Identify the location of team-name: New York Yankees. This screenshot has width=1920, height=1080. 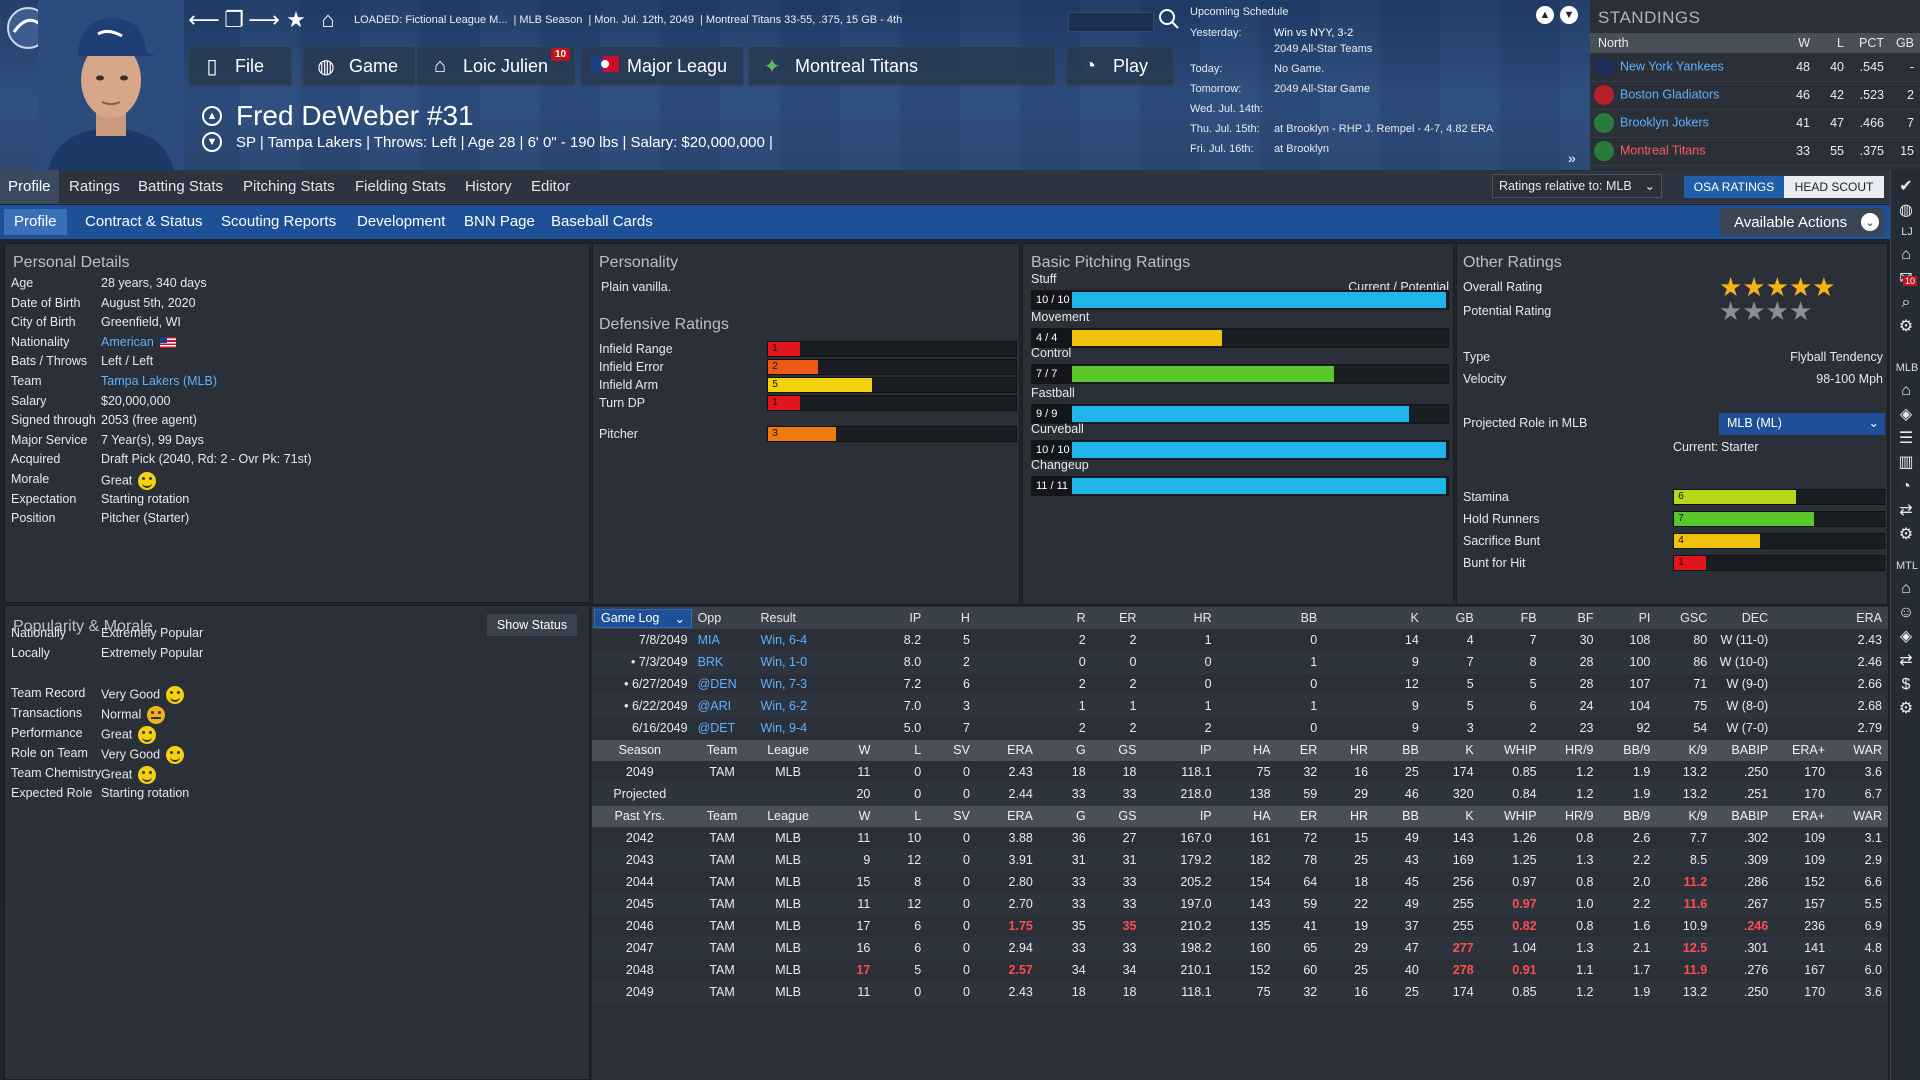
(1672, 66).